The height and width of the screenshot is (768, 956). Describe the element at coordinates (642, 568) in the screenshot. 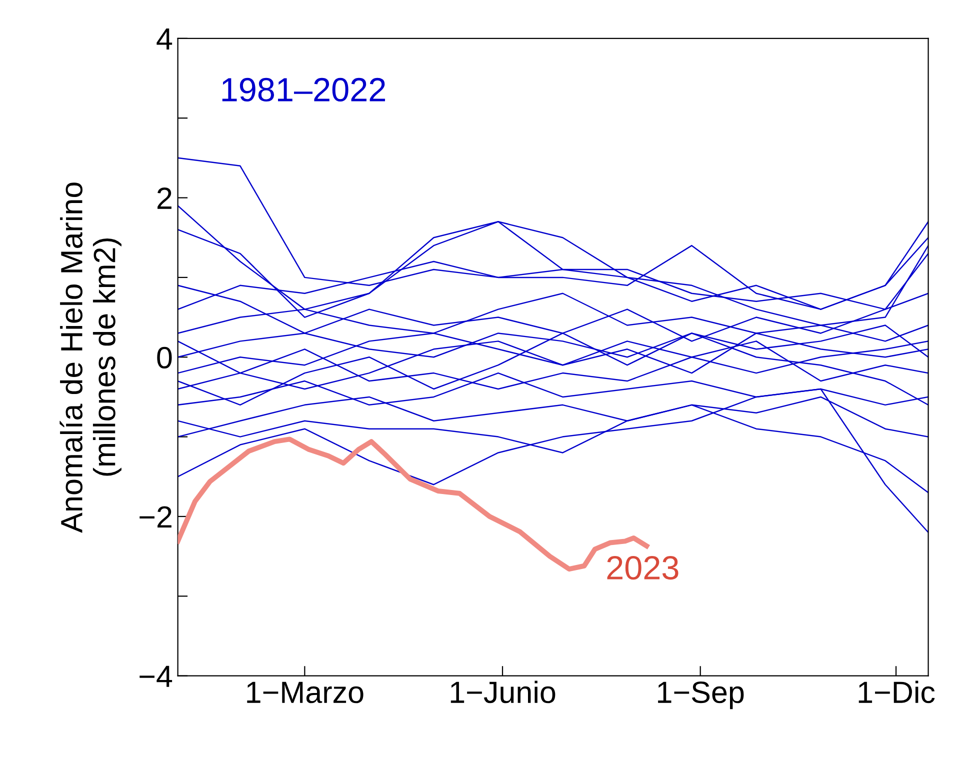

I see `annotation: 2023` at that location.